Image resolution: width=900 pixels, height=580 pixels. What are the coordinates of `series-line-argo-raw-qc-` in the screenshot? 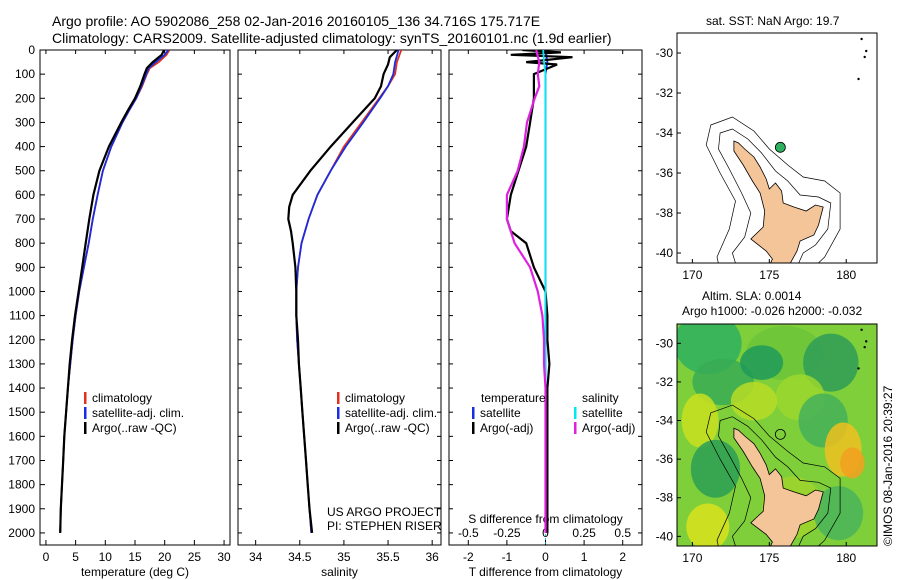 It's located at (112, 291).